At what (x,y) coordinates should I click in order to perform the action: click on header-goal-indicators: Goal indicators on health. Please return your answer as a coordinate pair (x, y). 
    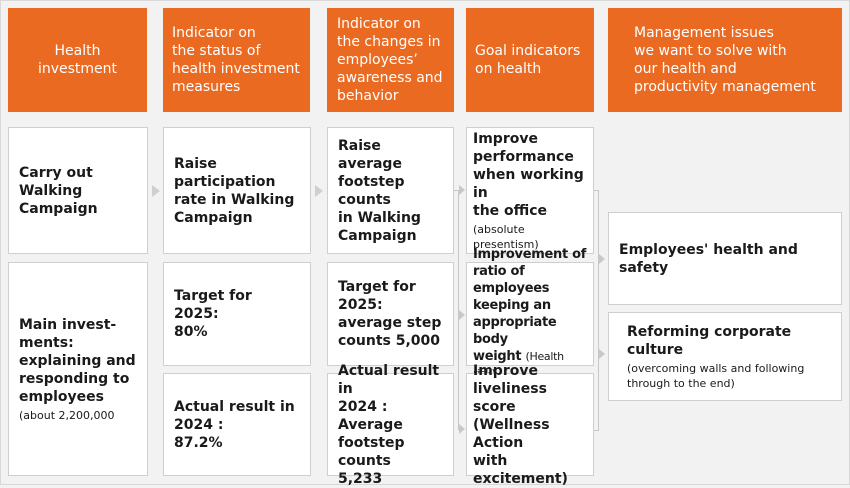
    Looking at the image, I should click on (530, 60).